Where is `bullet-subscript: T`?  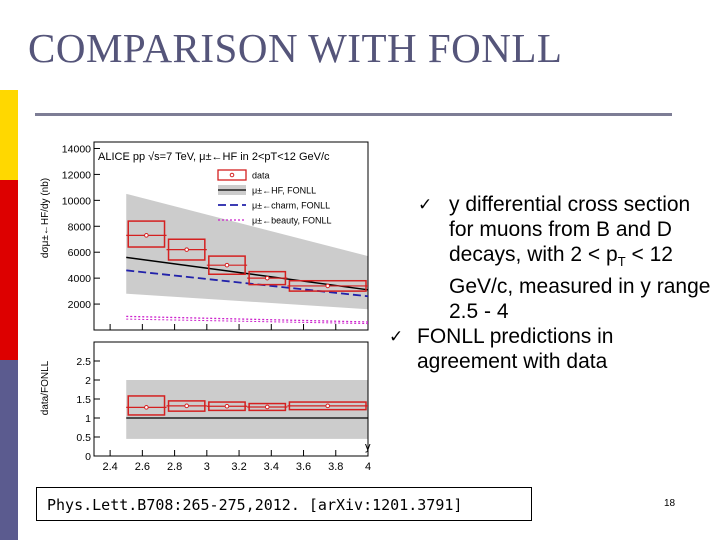
bullet-subscript: T is located at coordinates (621, 262).